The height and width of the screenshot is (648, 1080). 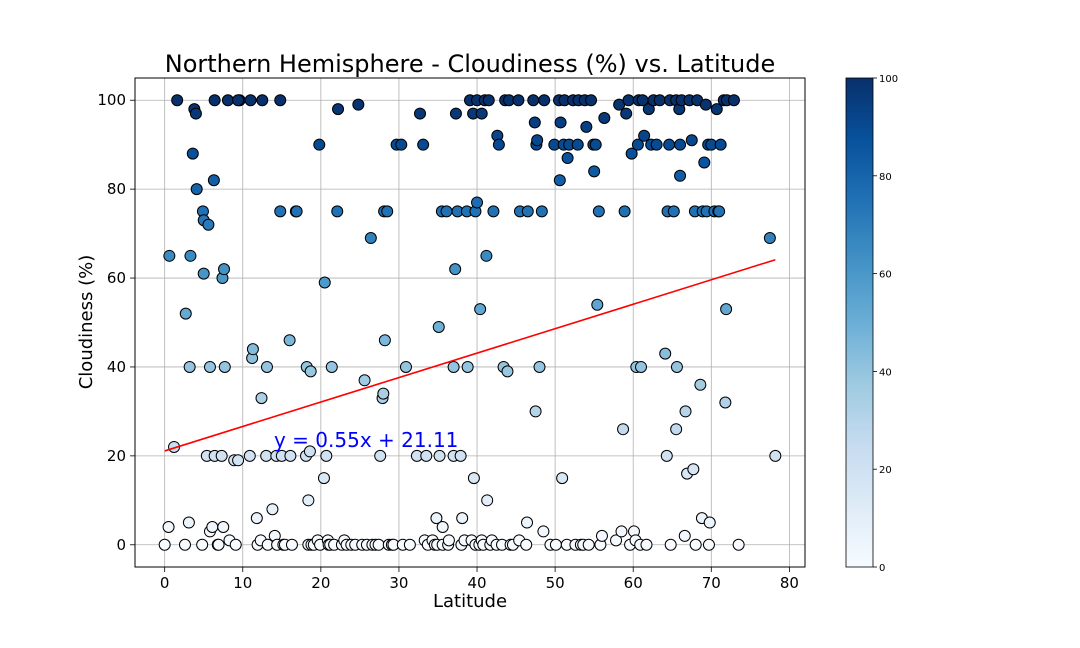 What do you see at coordinates (476, 583) in the screenshot?
I see `x-tick-label: 40` at bounding box center [476, 583].